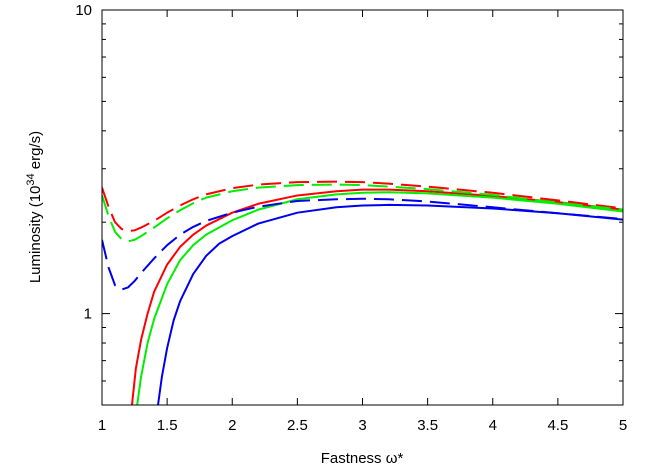 Image resolution: width=651 pixels, height=474 pixels. What do you see at coordinates (35, 235) in the screenshot?
I see `y-axis-title-pre: Luminosity (10` at bounding box center [35, 235].